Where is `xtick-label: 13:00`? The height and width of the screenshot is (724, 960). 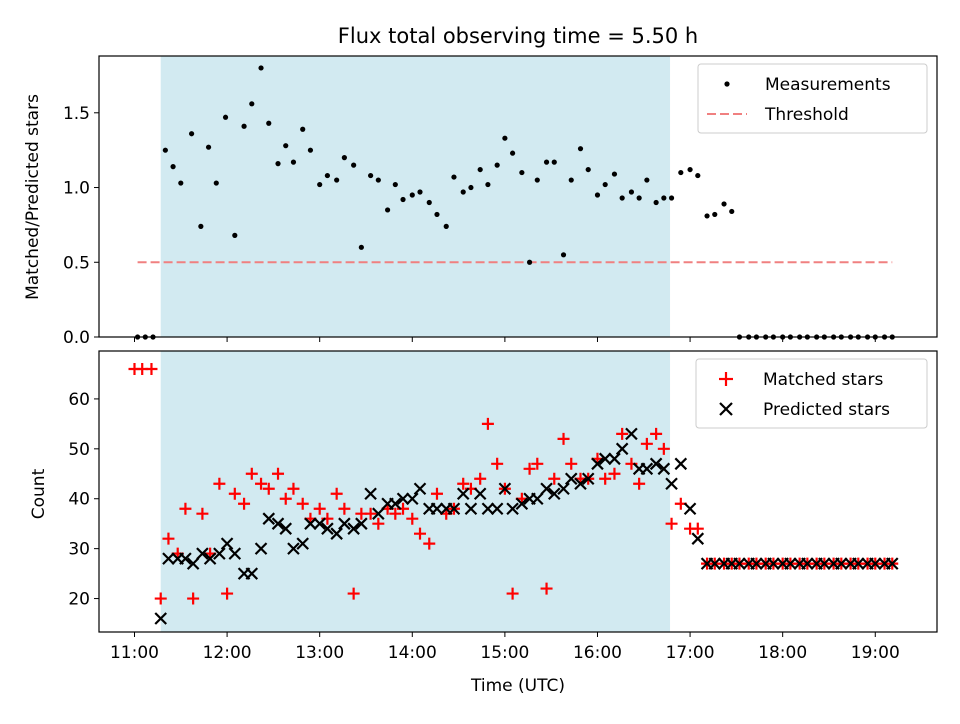
xtick-label: 13:00 is located at coordinates (319, 653).